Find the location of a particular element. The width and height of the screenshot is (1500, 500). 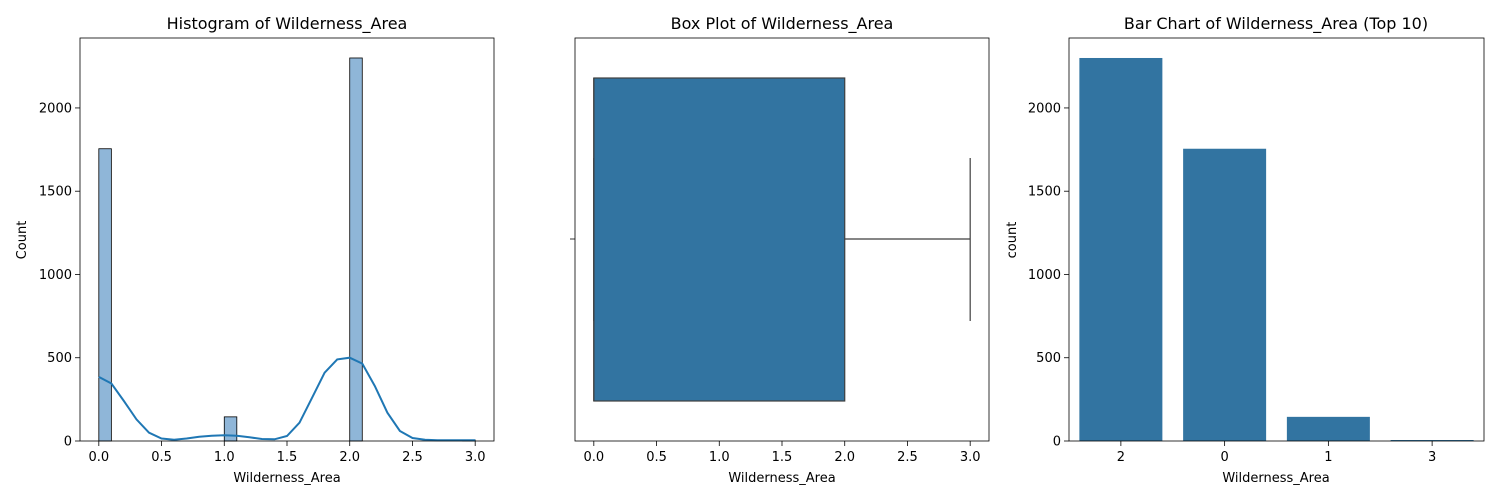

histogram-y-label: Count is located at coordinates (22, 240).